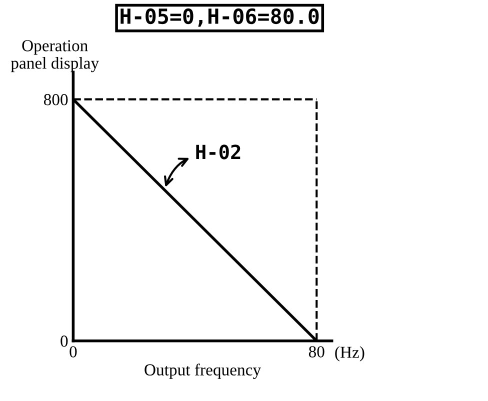 The width and height of the screenshot is (488, 401). Describe the element at coordinates (349, 354) in the screenshot. I see `text: (Hz)` at that location.